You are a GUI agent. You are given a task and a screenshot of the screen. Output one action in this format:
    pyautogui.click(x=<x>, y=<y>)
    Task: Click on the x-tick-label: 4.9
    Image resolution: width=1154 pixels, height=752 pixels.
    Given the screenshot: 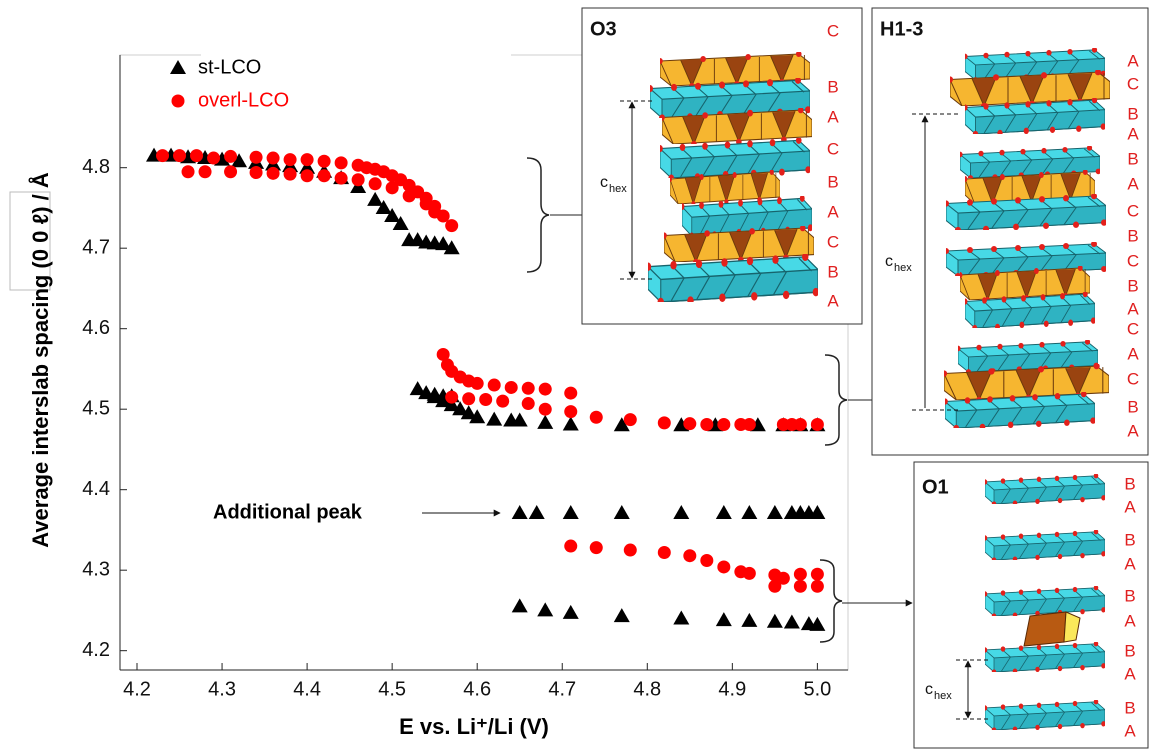 What is the action you would take?
    pyautogui.click(x=732, y=689)
    